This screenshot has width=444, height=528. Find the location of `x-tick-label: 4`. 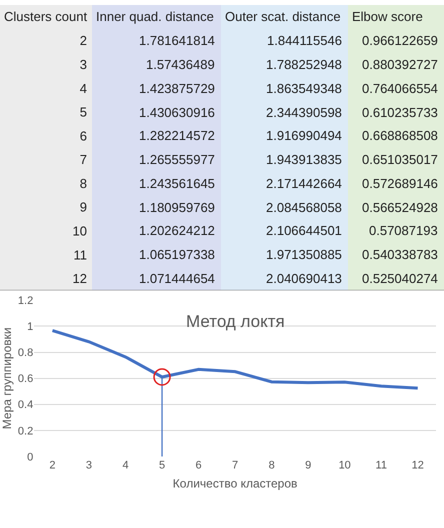

x-tick-label: 4 is located at coordinates (125, 466).